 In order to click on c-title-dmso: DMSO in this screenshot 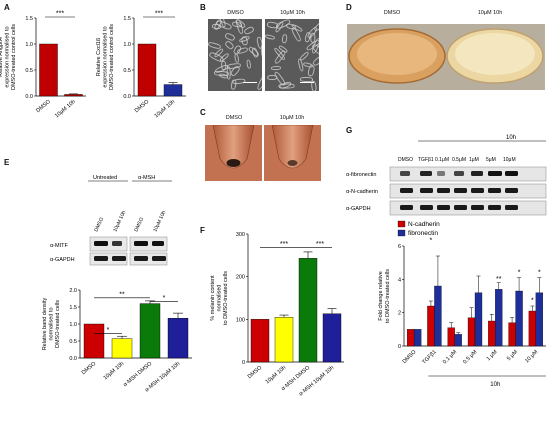, I will do `click(234, 118)`.